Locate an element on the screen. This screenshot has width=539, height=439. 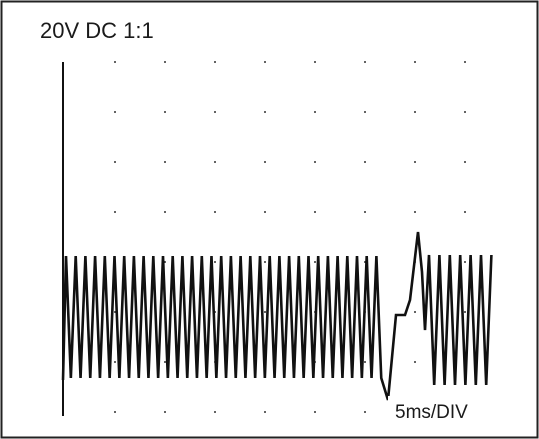
label-backdrop is located at coordinates (444, 411).